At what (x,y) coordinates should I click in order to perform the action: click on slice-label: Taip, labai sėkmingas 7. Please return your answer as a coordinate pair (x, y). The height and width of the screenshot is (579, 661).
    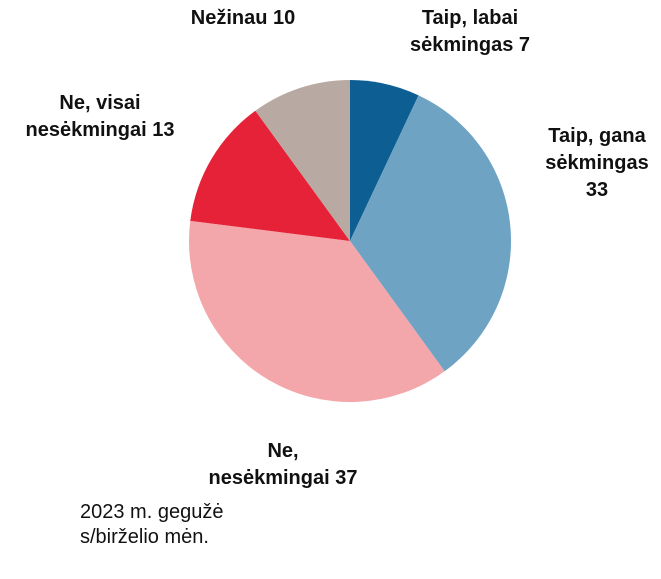
    Looking at the image, I should click on (470, 32).